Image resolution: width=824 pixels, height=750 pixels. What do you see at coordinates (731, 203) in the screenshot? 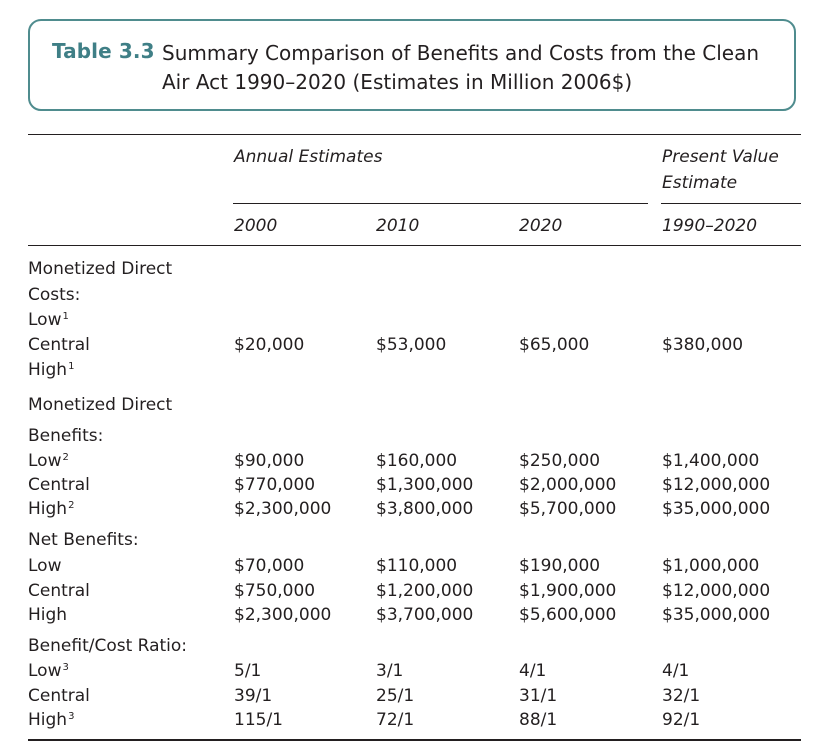
I see `present-value-subheader-rule` at bounding box center [731, 203].